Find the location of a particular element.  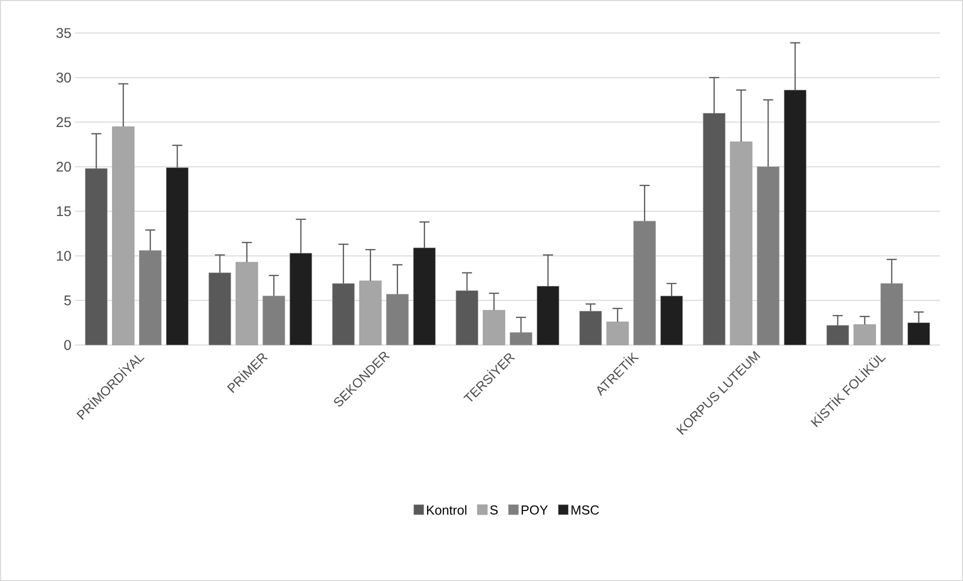

y-tick-label: 15 is located at coordinates (63, 211).